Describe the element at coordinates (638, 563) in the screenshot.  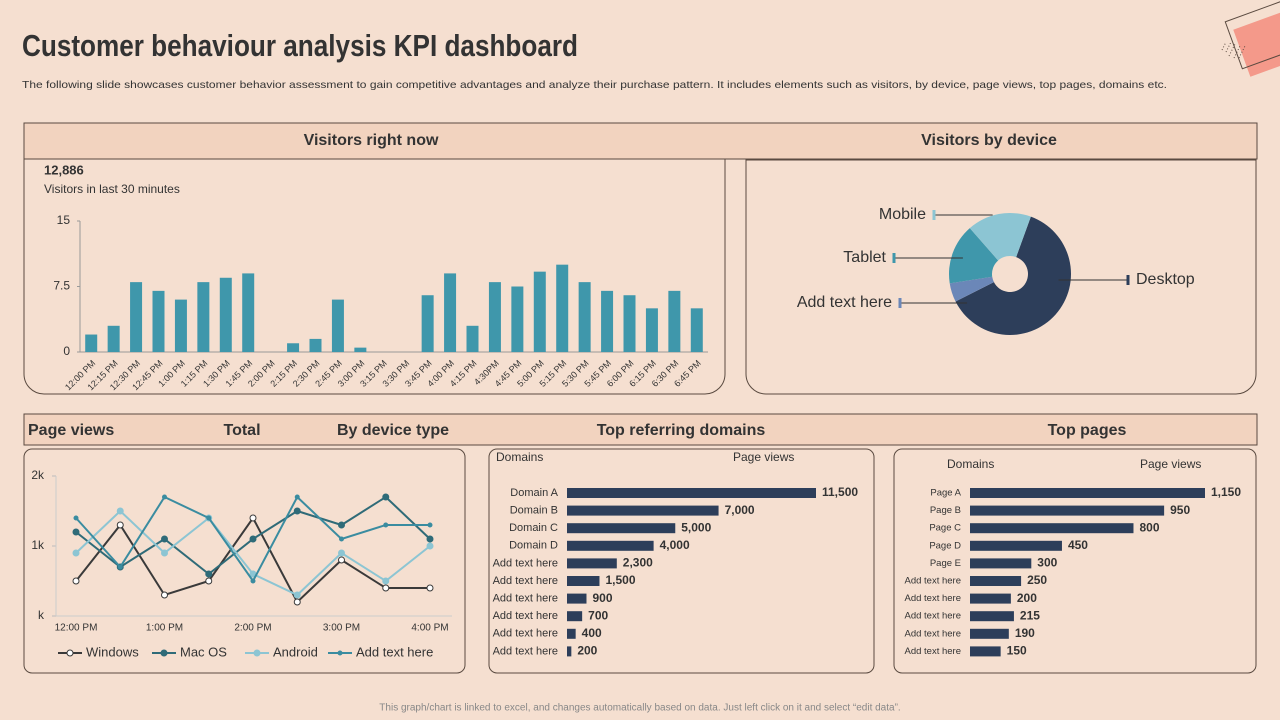
I see `value-label: 2,300` at that location.